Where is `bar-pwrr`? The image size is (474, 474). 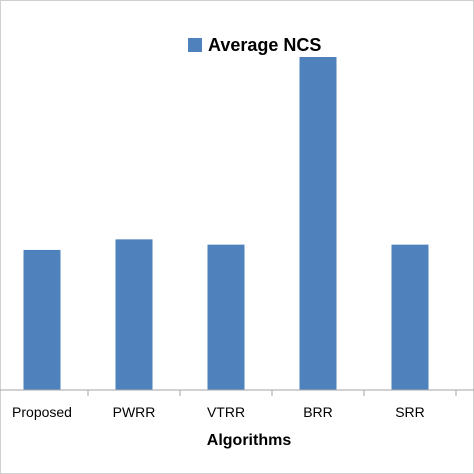
bar-pwrr is located at coordinates (134, 314).